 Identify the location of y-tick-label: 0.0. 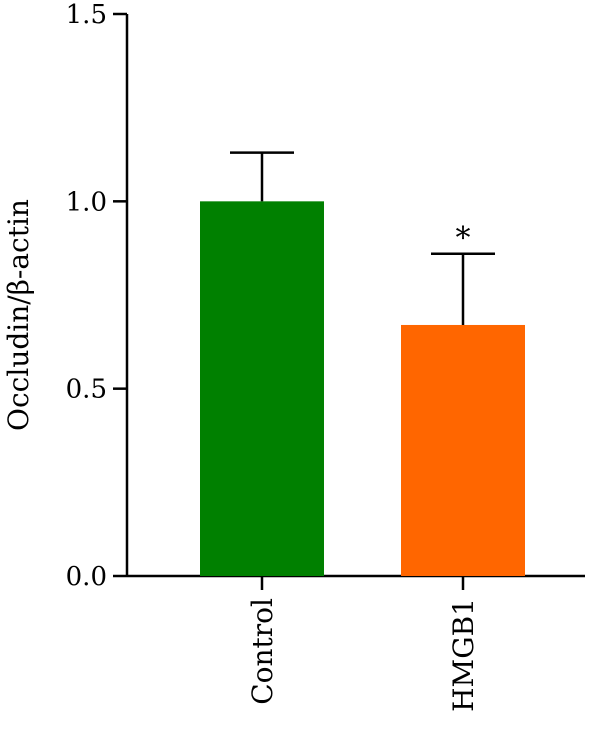
(86, 577).